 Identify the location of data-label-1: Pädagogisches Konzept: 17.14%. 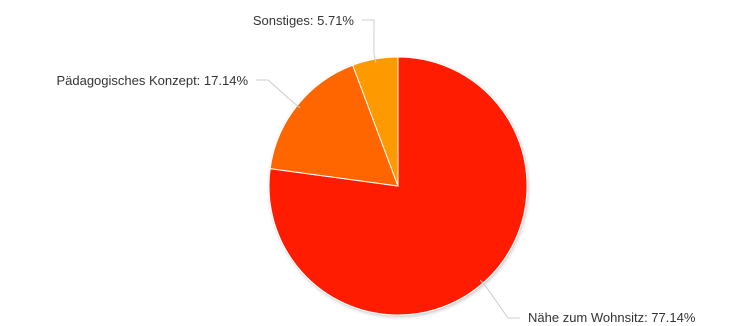
(152, 80).